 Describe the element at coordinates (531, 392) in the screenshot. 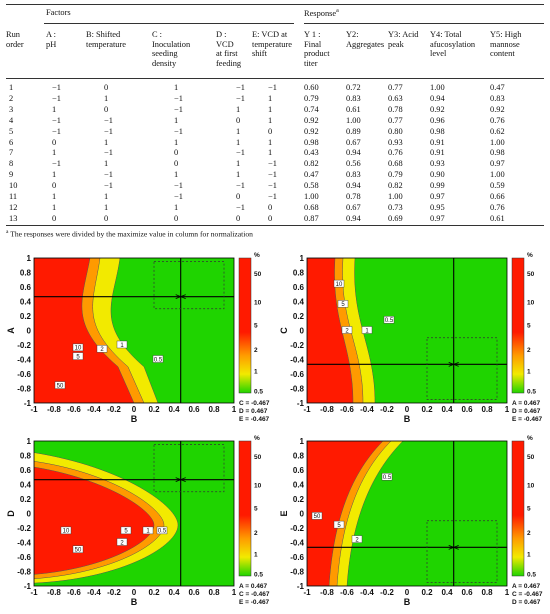

I see `colorbar-tick: 0.5` at that location.